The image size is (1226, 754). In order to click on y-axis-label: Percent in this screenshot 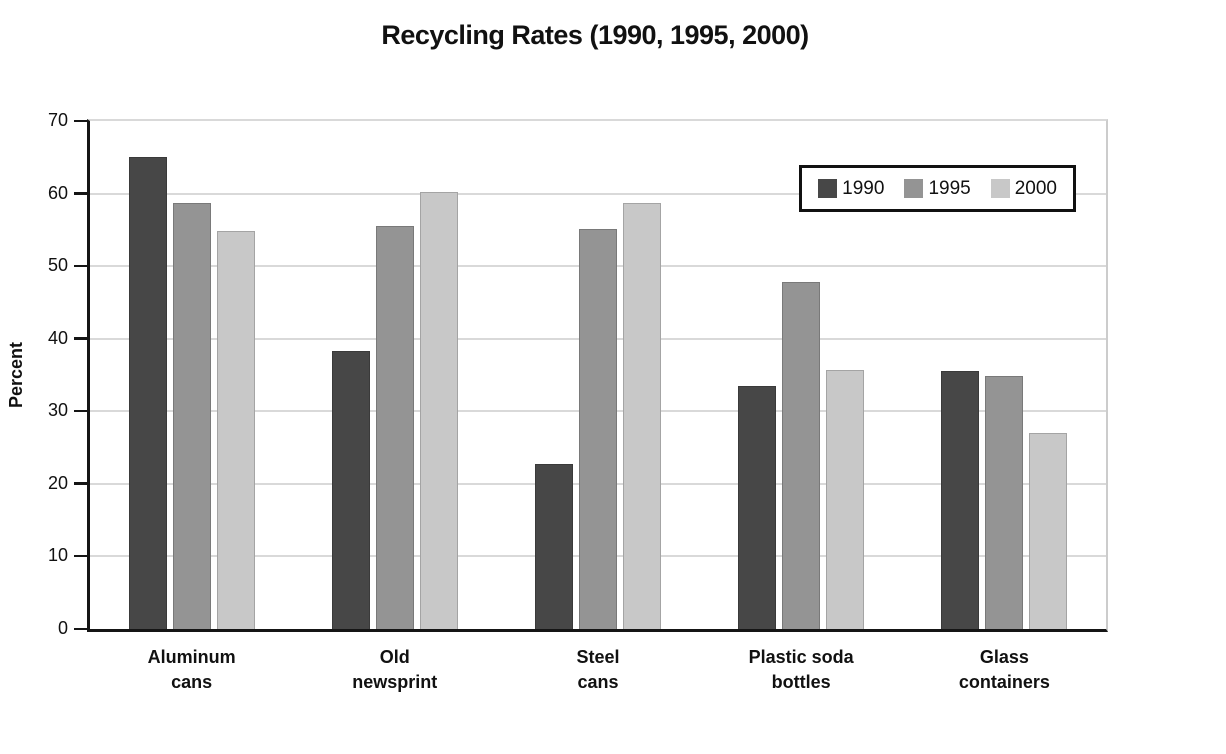, I will do `click(16, 375)`.